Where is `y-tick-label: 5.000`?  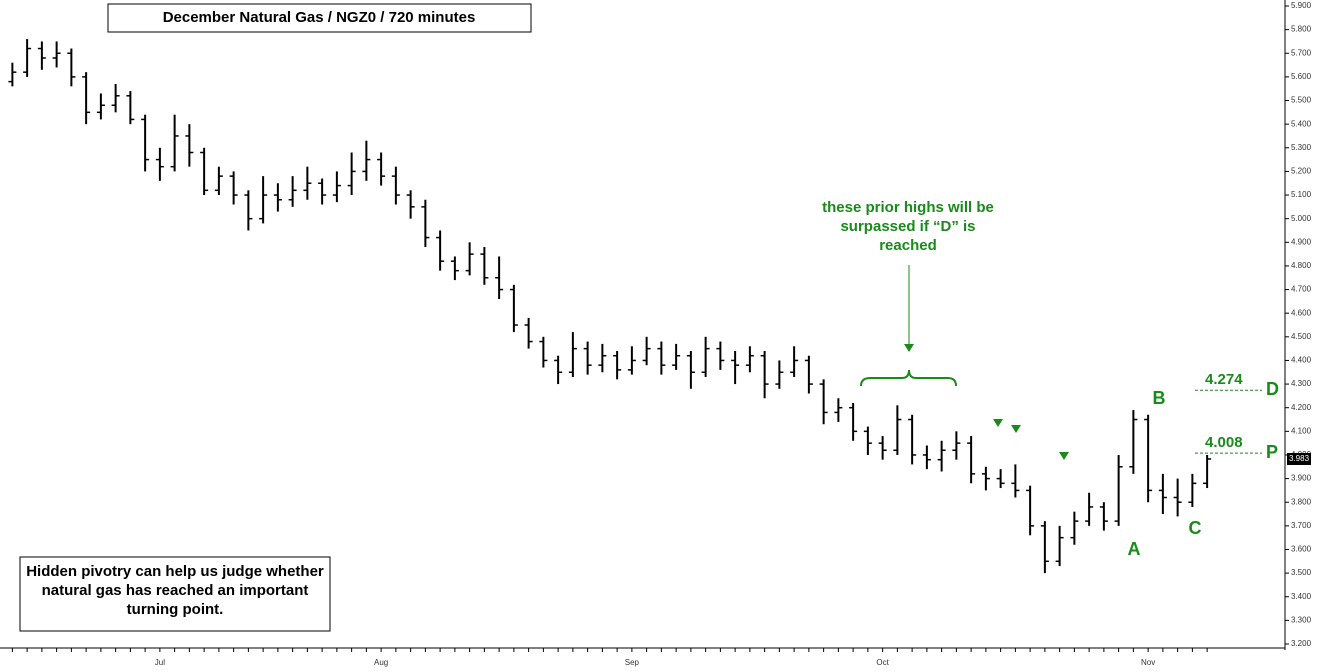 y-tick-label: 5.000 is located at coordinates (1301, 218).